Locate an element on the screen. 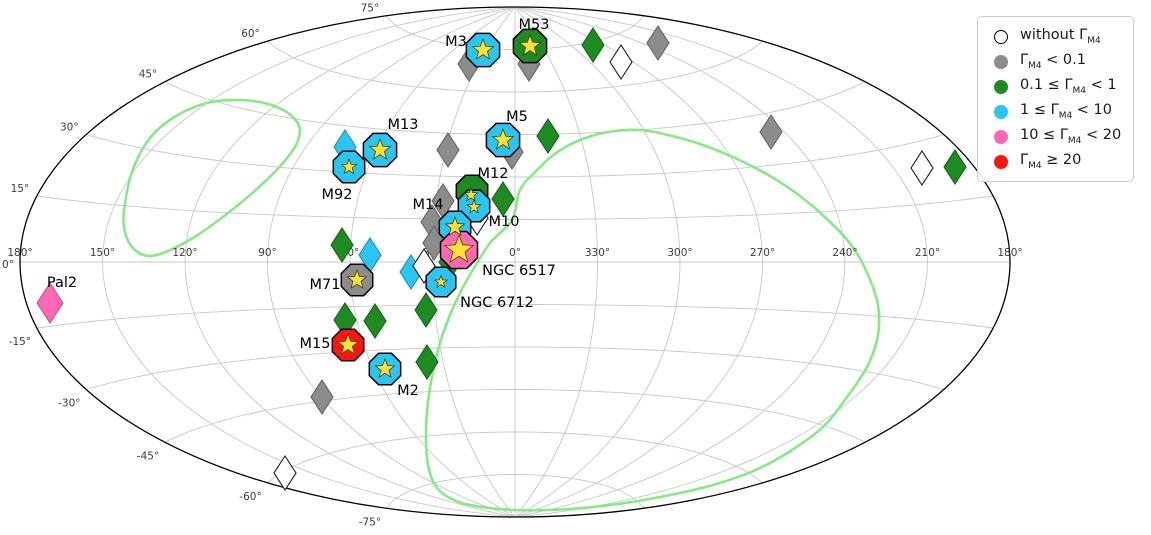 The image size is (1151, 535). label-M3: M3 is located at coordinates (456, 42).